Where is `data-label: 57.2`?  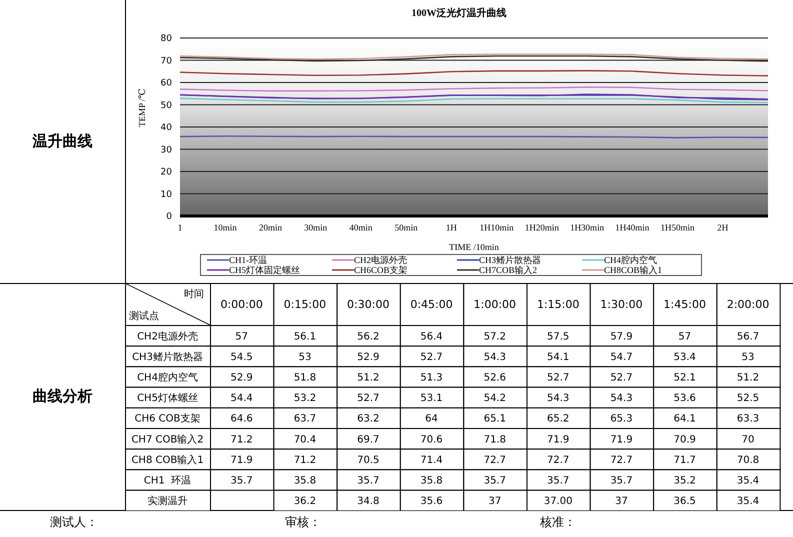
data-label: 57.2 is located at coordinates (495, 336).